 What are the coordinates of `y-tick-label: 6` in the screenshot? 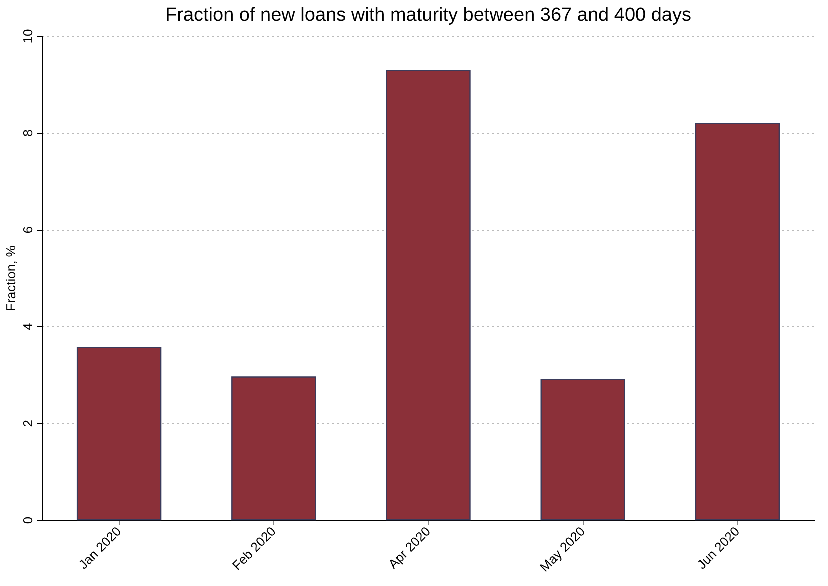 It's located at (28, 230).